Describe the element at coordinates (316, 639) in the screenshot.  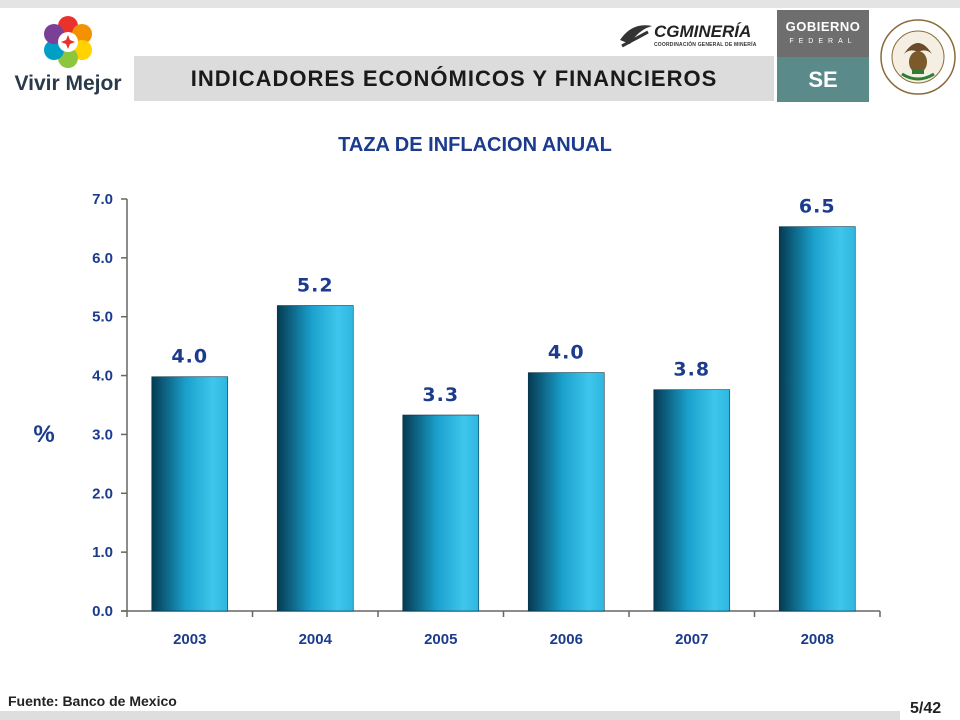
I see `x-tick-label: 2004` at that location.